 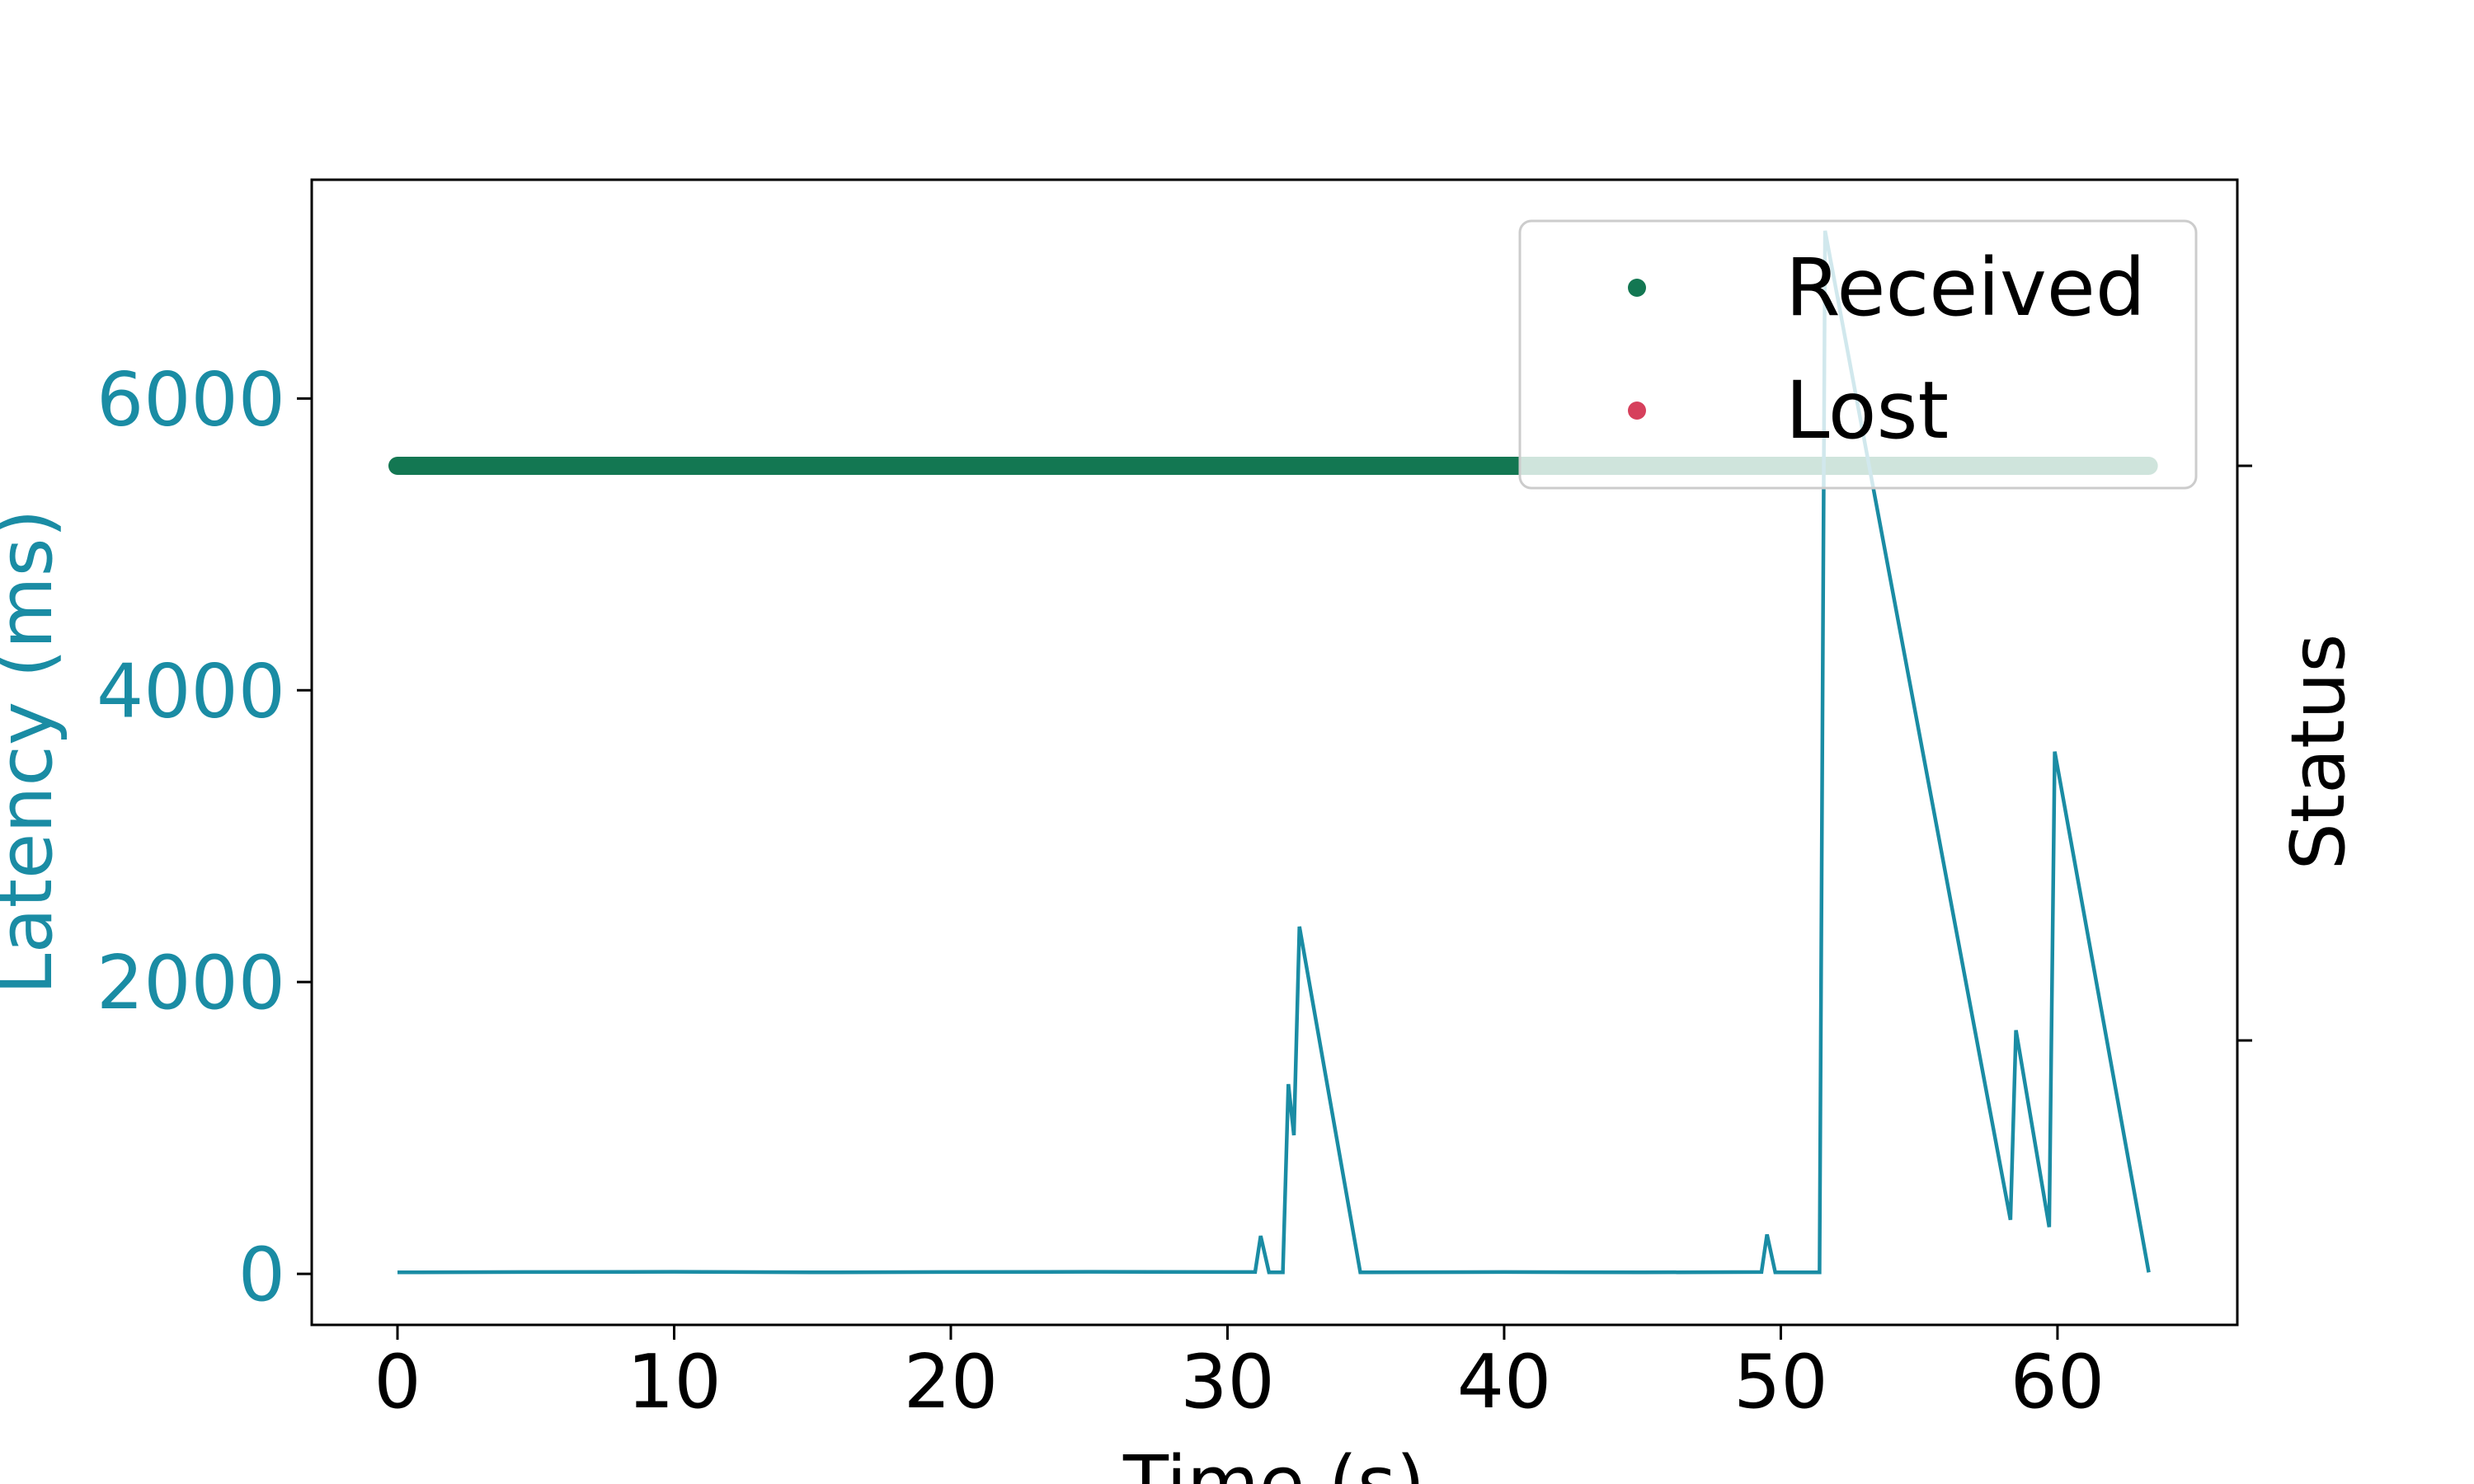 I want to click on legend-marker-received, so click(x=1637, y=288).